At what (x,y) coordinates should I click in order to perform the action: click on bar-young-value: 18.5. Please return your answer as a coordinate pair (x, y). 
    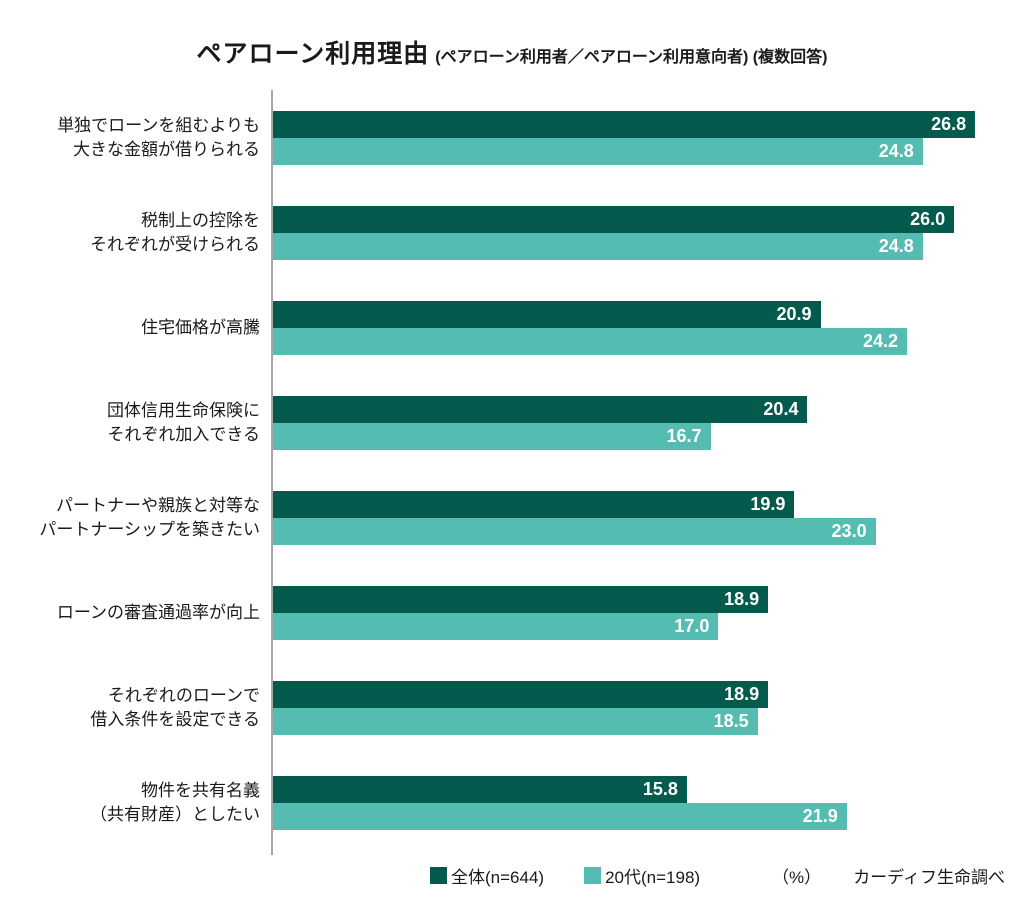
    Looking at the image, I should click on (731, 720).